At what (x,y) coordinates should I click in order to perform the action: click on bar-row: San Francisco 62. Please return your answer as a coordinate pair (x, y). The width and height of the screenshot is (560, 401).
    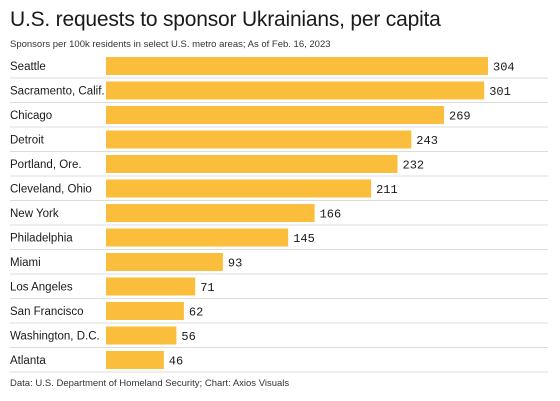
    Looking at the image, I should click on (279, 313).